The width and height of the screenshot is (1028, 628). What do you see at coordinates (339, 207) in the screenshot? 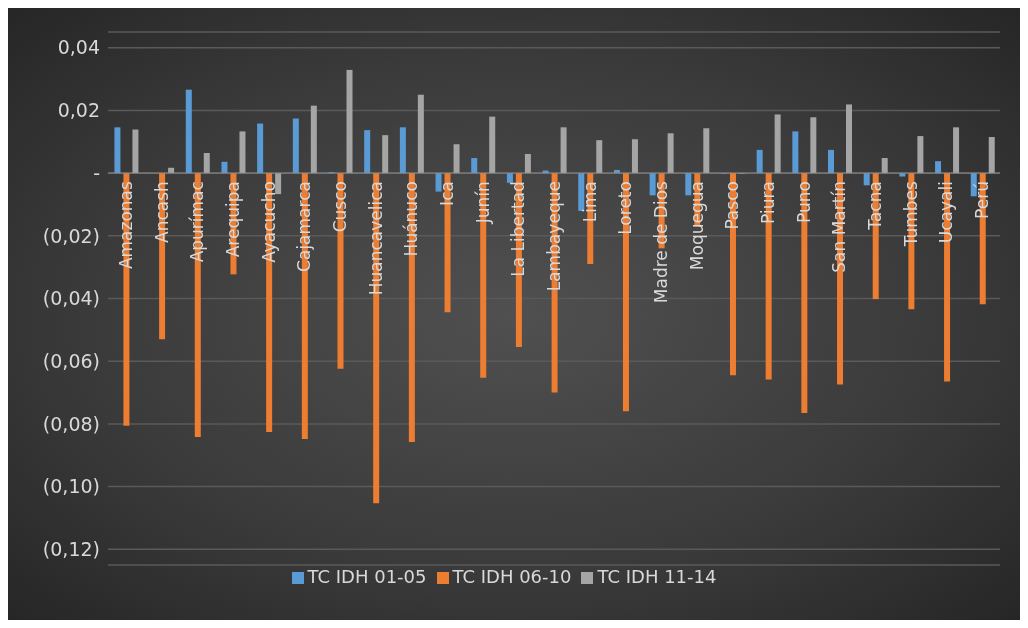
I see `x-tick-label: Cusco` at bounding box center [339, 207].